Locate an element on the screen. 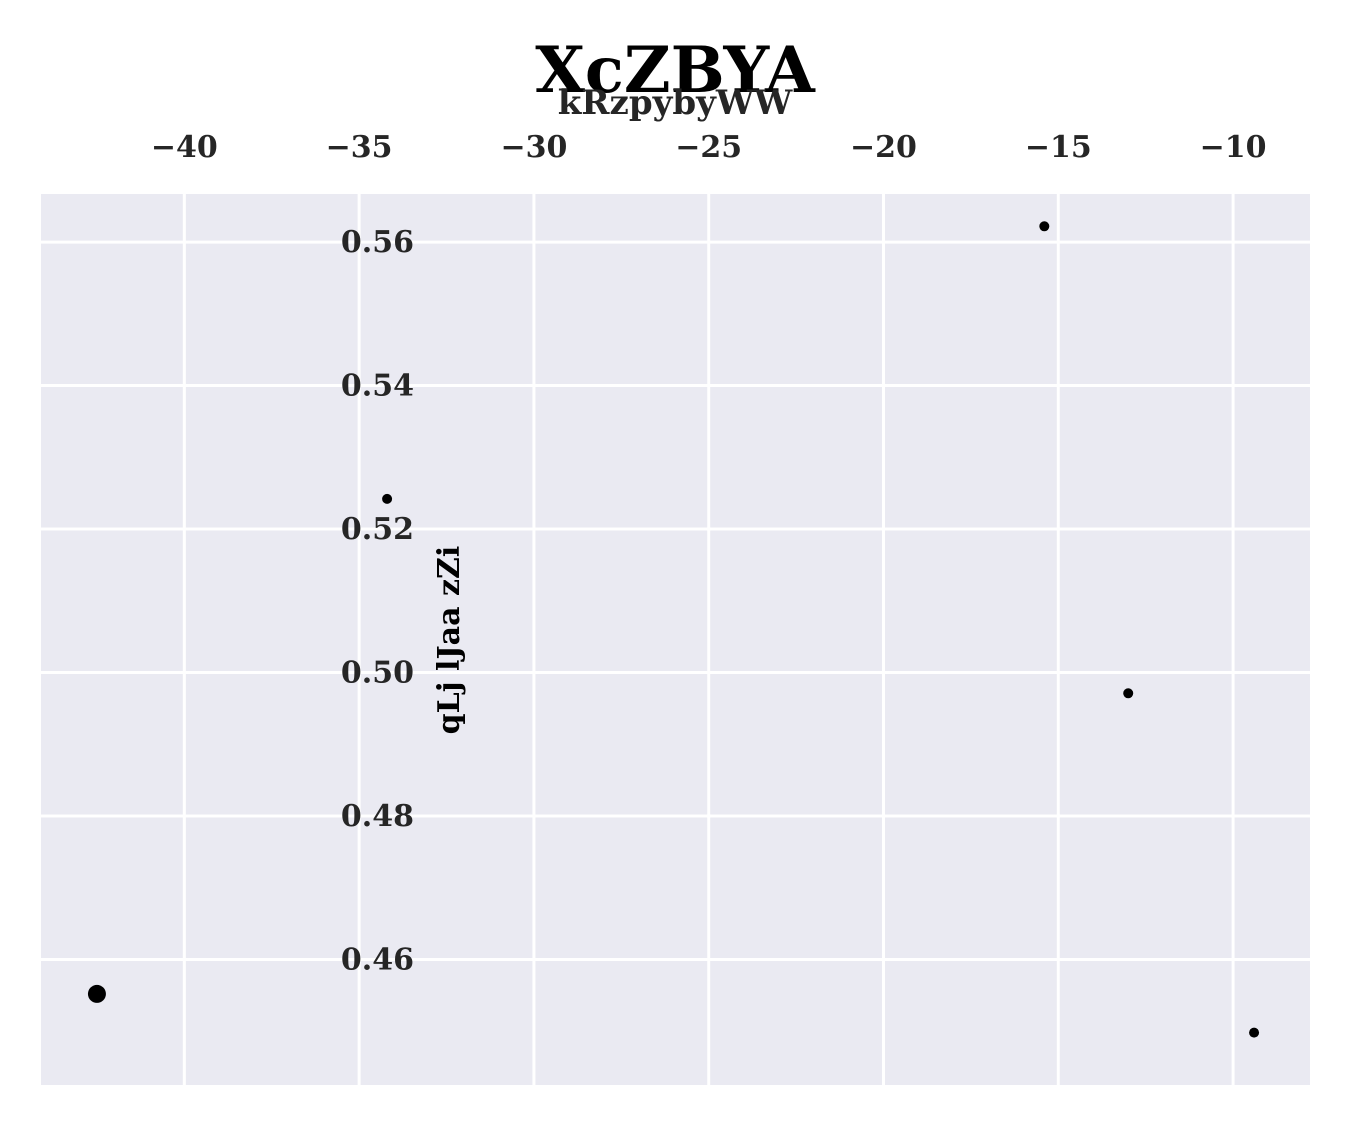 This screenshot has height=1125, width=1350. x-tick-label: −15 is located at coordinates (1058, 147).